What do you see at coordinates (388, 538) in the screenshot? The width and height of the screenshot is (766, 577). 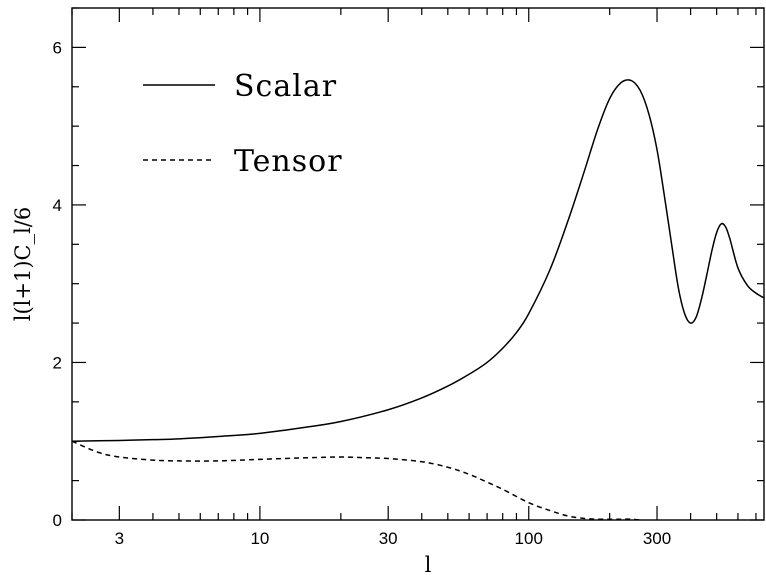 I see `x-tick-label: 30` at bounding box center [388, 538].